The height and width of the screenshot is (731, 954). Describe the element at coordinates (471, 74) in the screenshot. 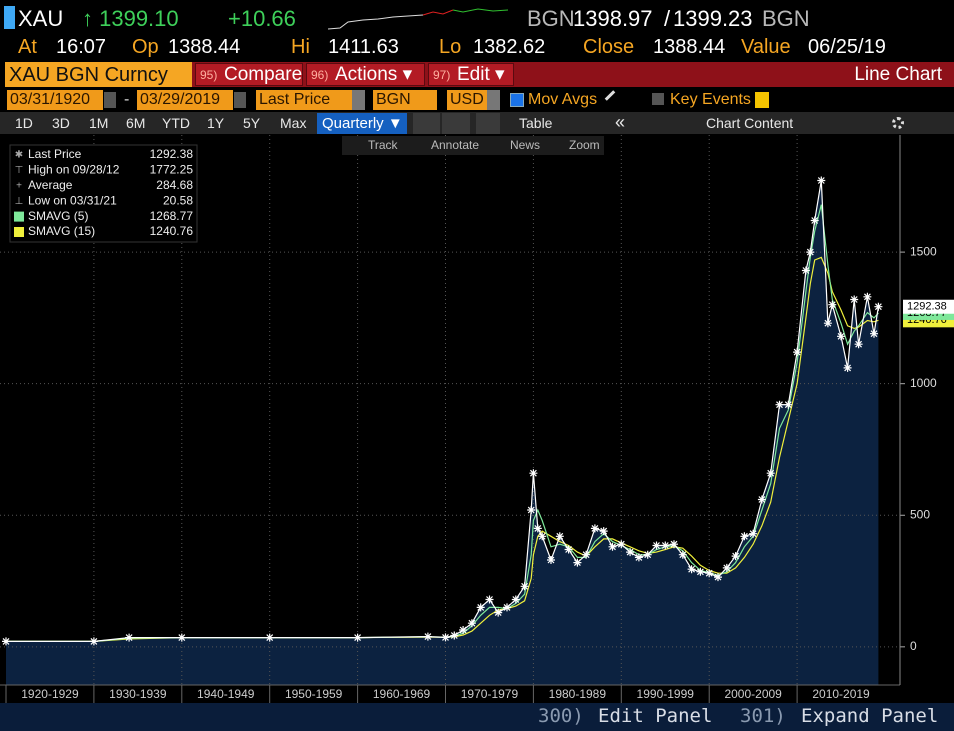

I see `menu-item: 97) Edit ▾` at that location.